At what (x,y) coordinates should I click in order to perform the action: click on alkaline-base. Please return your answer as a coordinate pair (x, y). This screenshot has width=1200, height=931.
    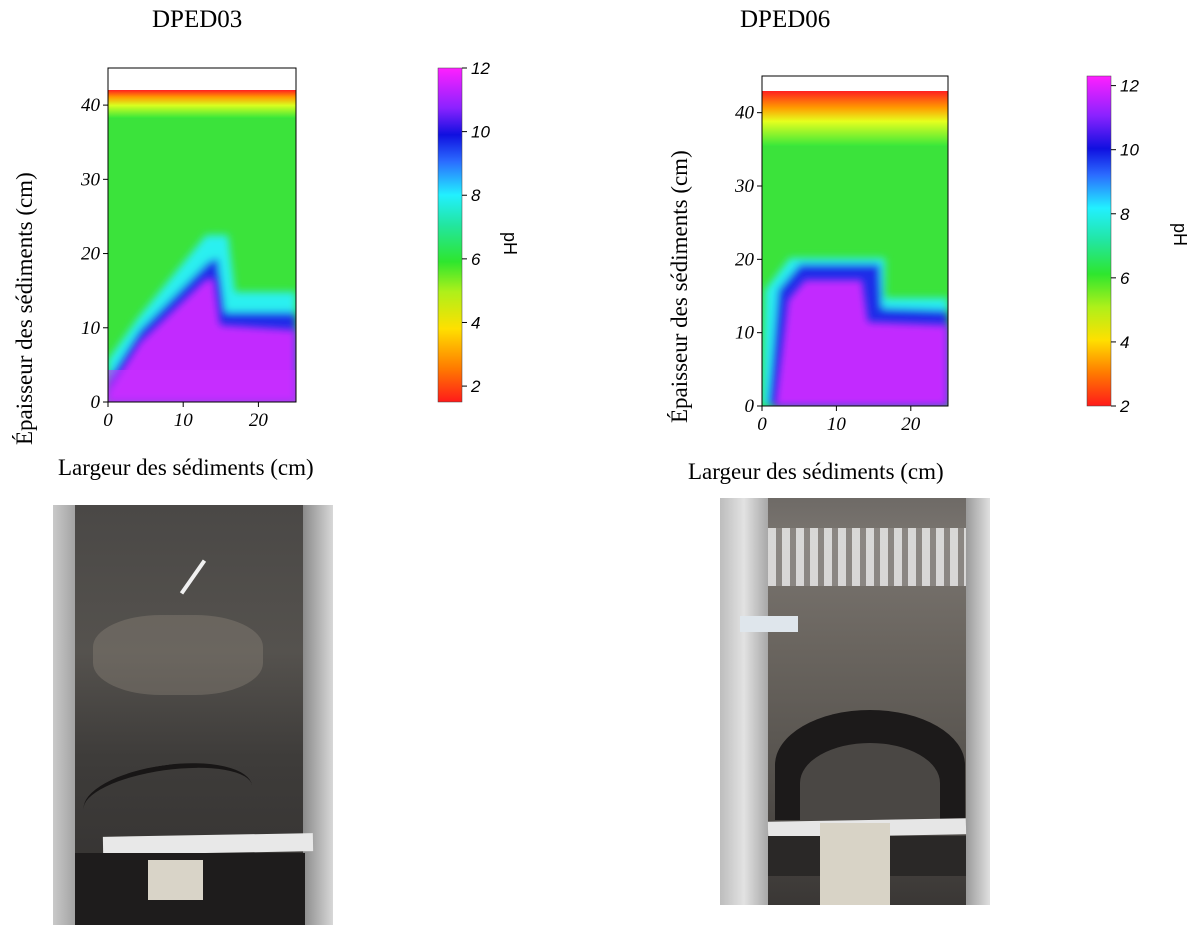
    Looking at the image, I should click on (202, 386).